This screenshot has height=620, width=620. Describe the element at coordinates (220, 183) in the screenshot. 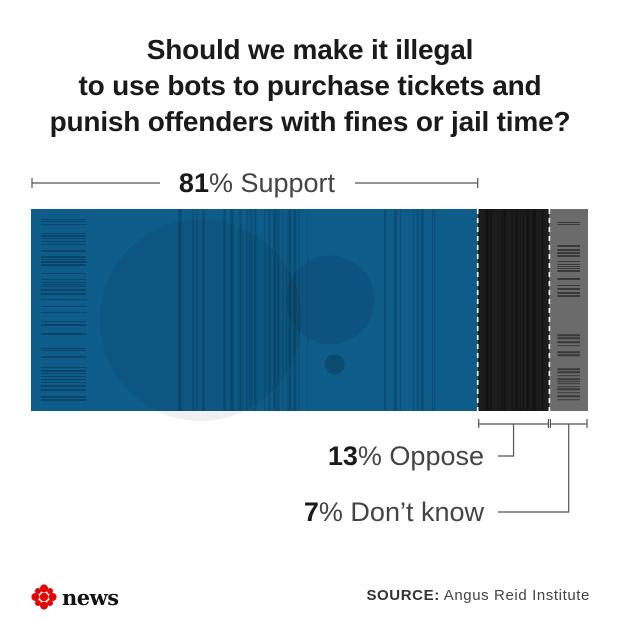

I see `support-pct: %` at that location.